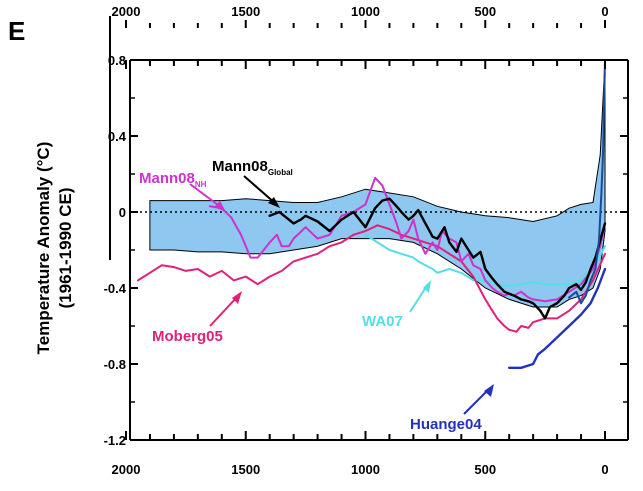 This screenshot has width=643, height=491. What do you see at coordinates (43, 248) in the screenshot?
I see `y-axis-label: Temperature Anomaly (°C)` at bounding box center [43, 248].